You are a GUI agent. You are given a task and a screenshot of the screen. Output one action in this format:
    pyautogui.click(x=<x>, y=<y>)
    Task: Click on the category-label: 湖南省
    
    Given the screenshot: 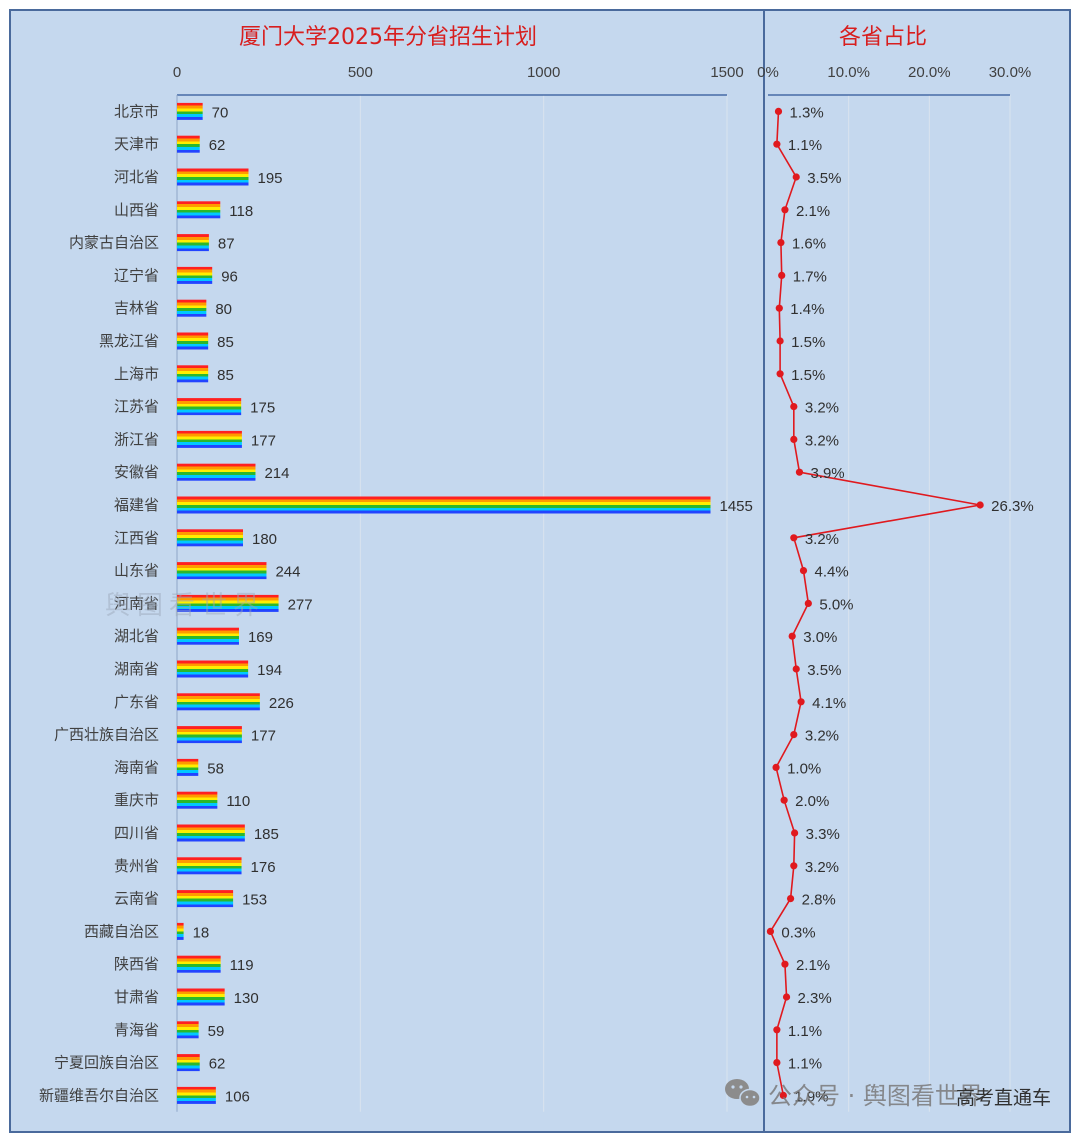 What is the action you would take?
    pyautogui.click(x=136, y=669)
    